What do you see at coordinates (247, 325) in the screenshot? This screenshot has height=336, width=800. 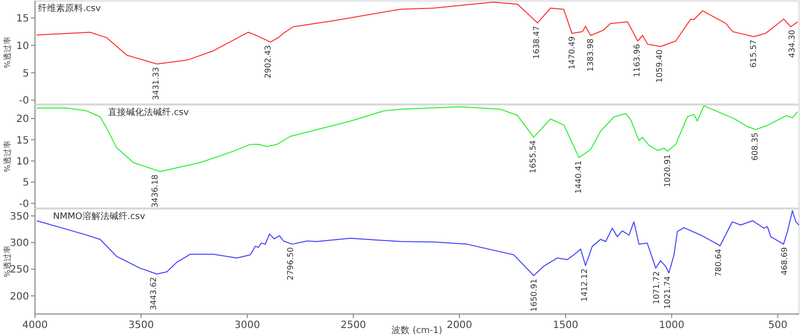 I see `x-tick-label: 3000` at bounding box center [247, 325].